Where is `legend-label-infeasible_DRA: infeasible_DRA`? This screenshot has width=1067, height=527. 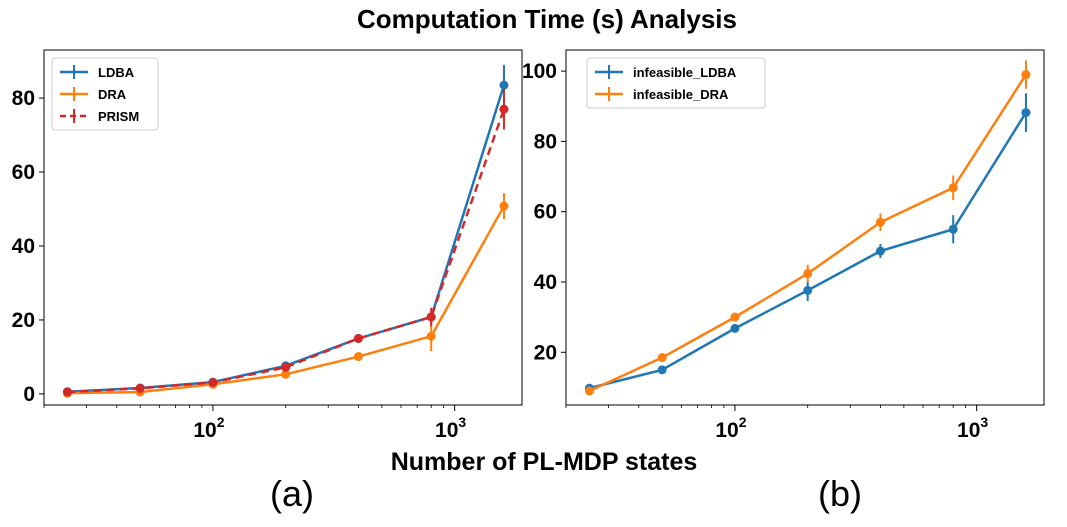 legend-label-infeasible_DRA: infeasible_DRA is located at coordinates (681, 94).